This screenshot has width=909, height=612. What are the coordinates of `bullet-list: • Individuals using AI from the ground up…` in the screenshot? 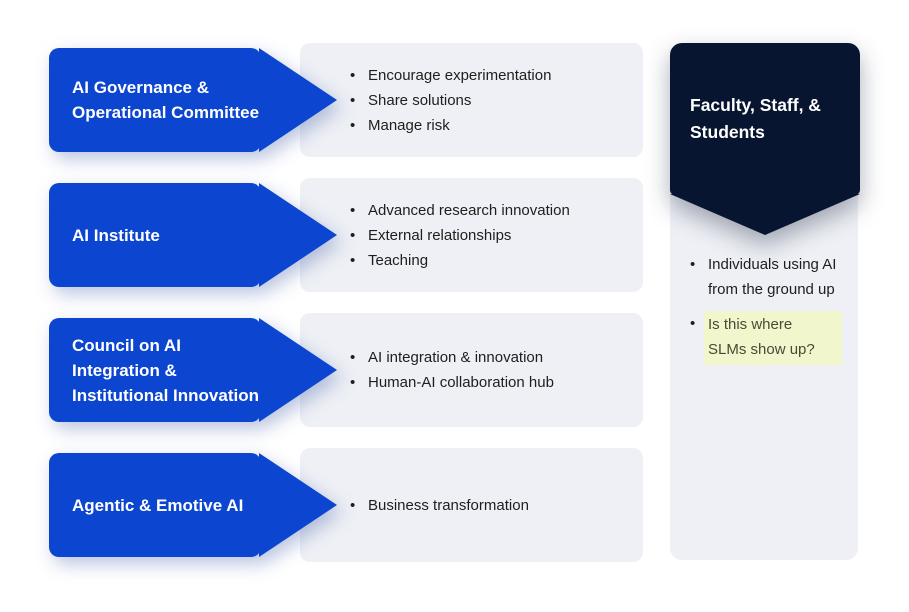 It's located at (768, 308).